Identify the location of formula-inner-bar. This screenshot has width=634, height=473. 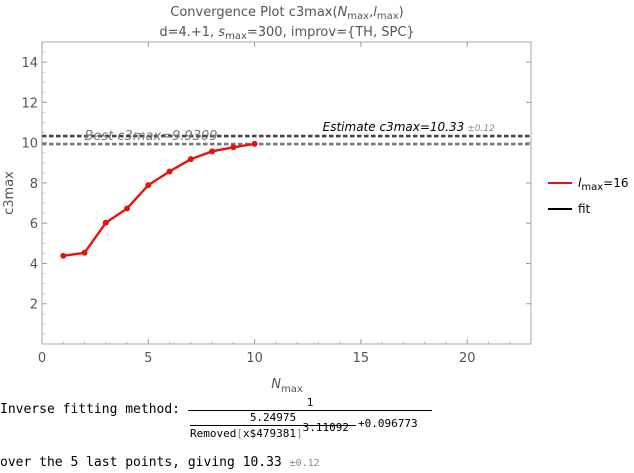
(273, 425).